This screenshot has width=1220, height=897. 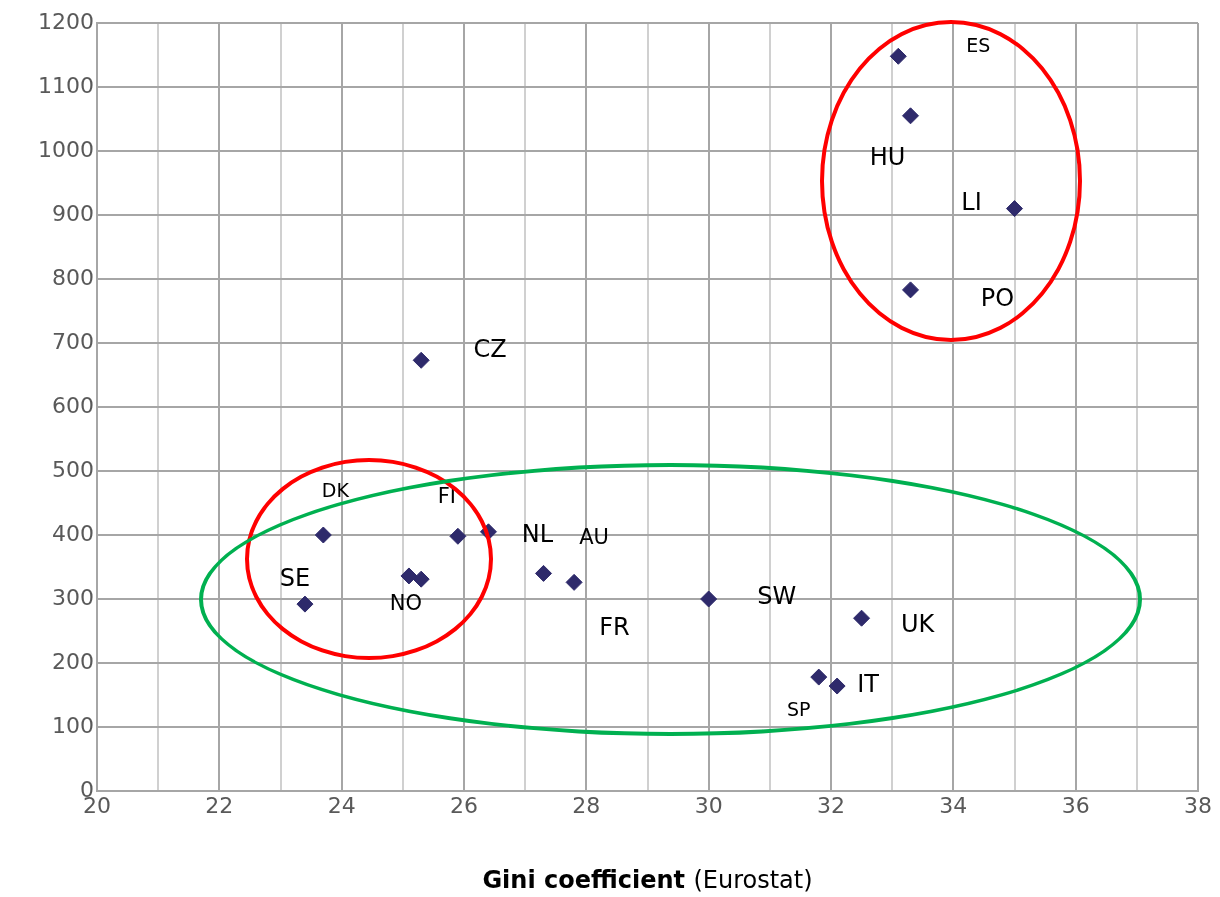 I want to click on y-tick-label: 900, so click(x=73, y=213).